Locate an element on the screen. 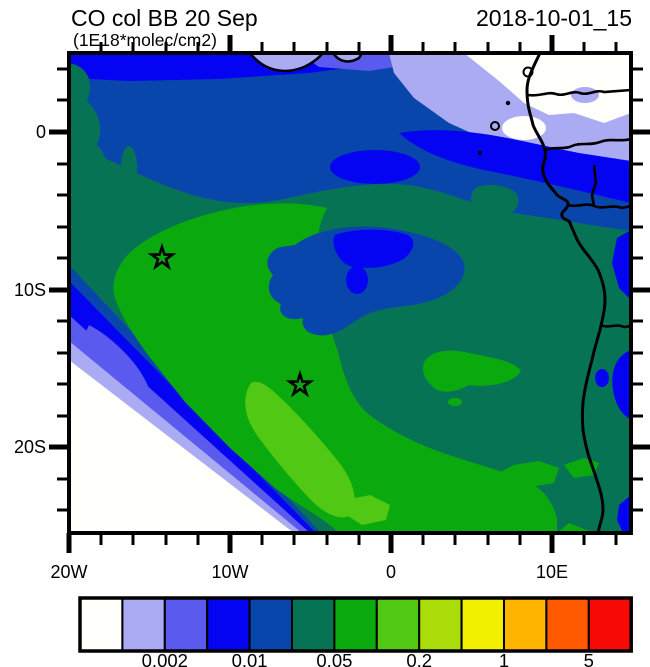 Image resolution: width=650 pixels, height=667 pixels. colorbar-cells is located at coordinates (356, 624).